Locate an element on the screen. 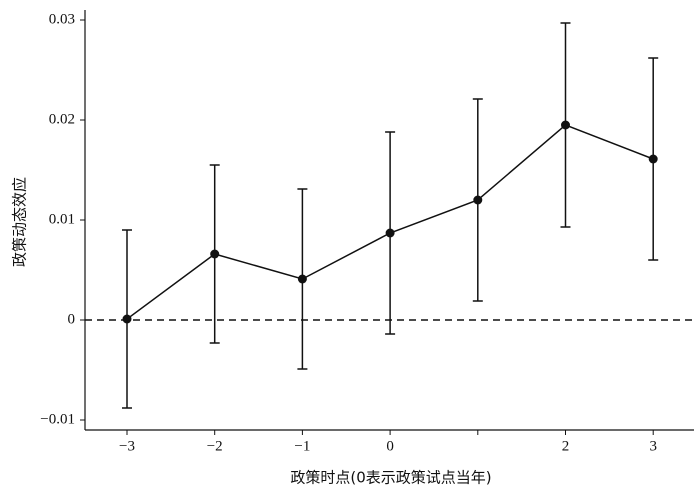 This screenshot has height=499, width=700. x-tick-label: −2 is located at coordinates (215, 446).